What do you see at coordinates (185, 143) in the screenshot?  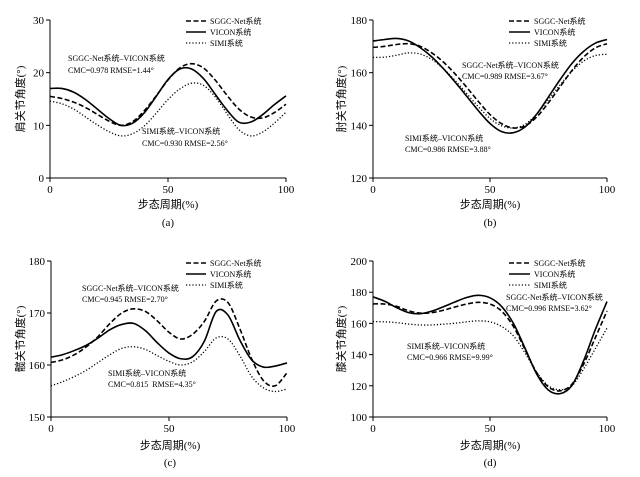 I see `annotation-simi-vicon-stats: CMC=0.930 RMSE=2.56°` at bounding box center [185, 143].